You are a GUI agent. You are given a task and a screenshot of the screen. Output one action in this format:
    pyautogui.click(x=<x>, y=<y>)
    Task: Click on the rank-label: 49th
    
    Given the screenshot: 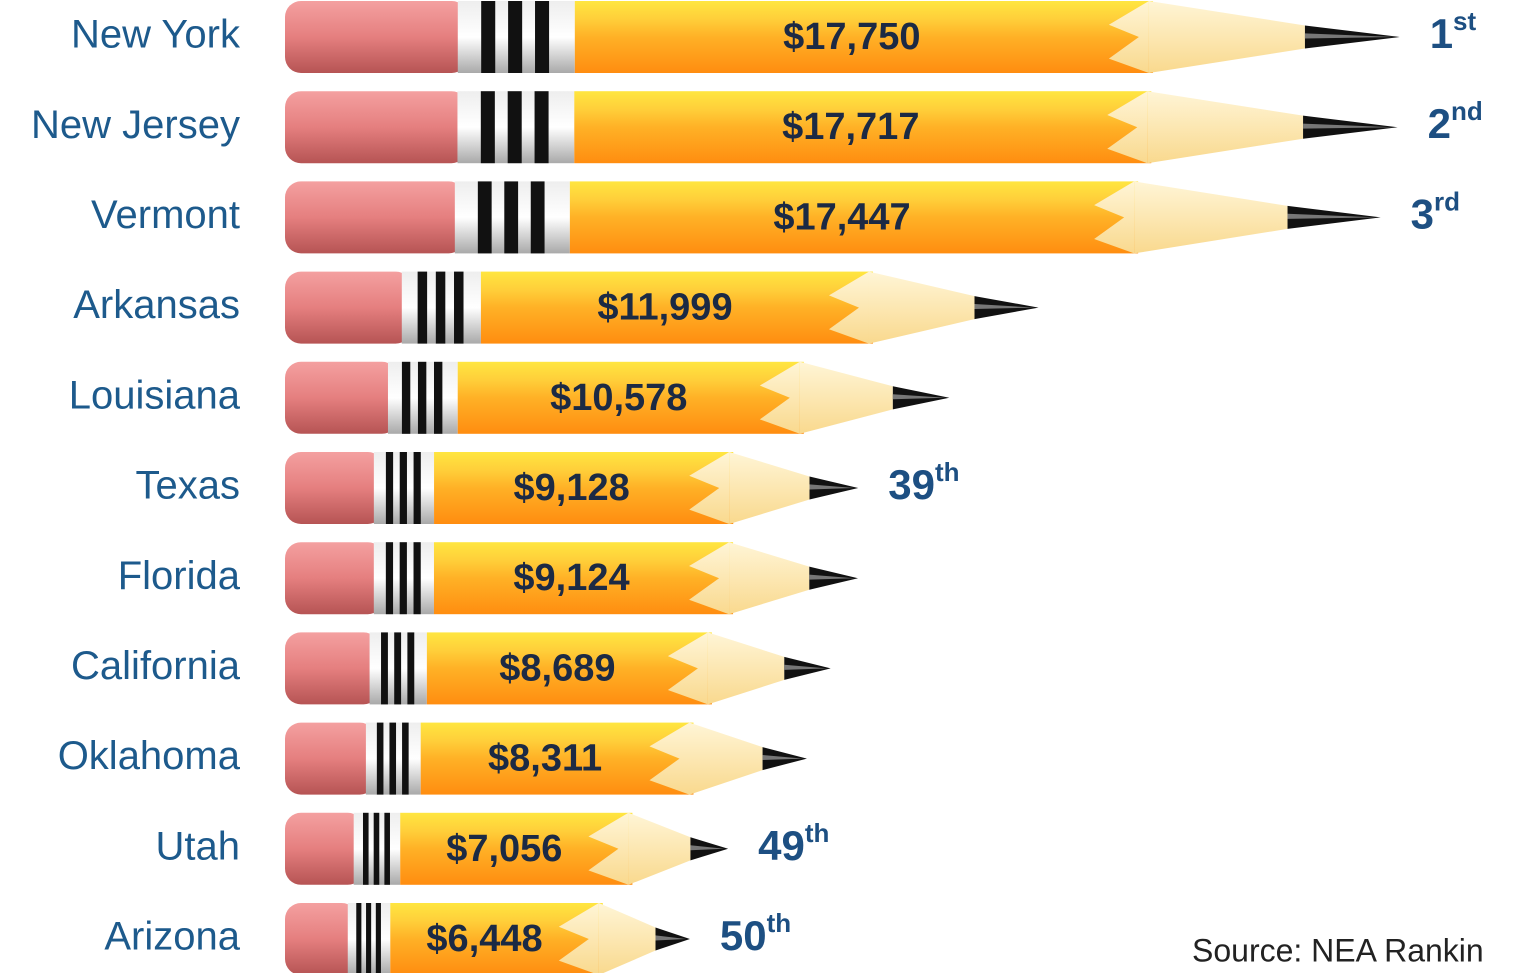 What is the action you would take?
    pyautogui.click(x=793, y=843)
    